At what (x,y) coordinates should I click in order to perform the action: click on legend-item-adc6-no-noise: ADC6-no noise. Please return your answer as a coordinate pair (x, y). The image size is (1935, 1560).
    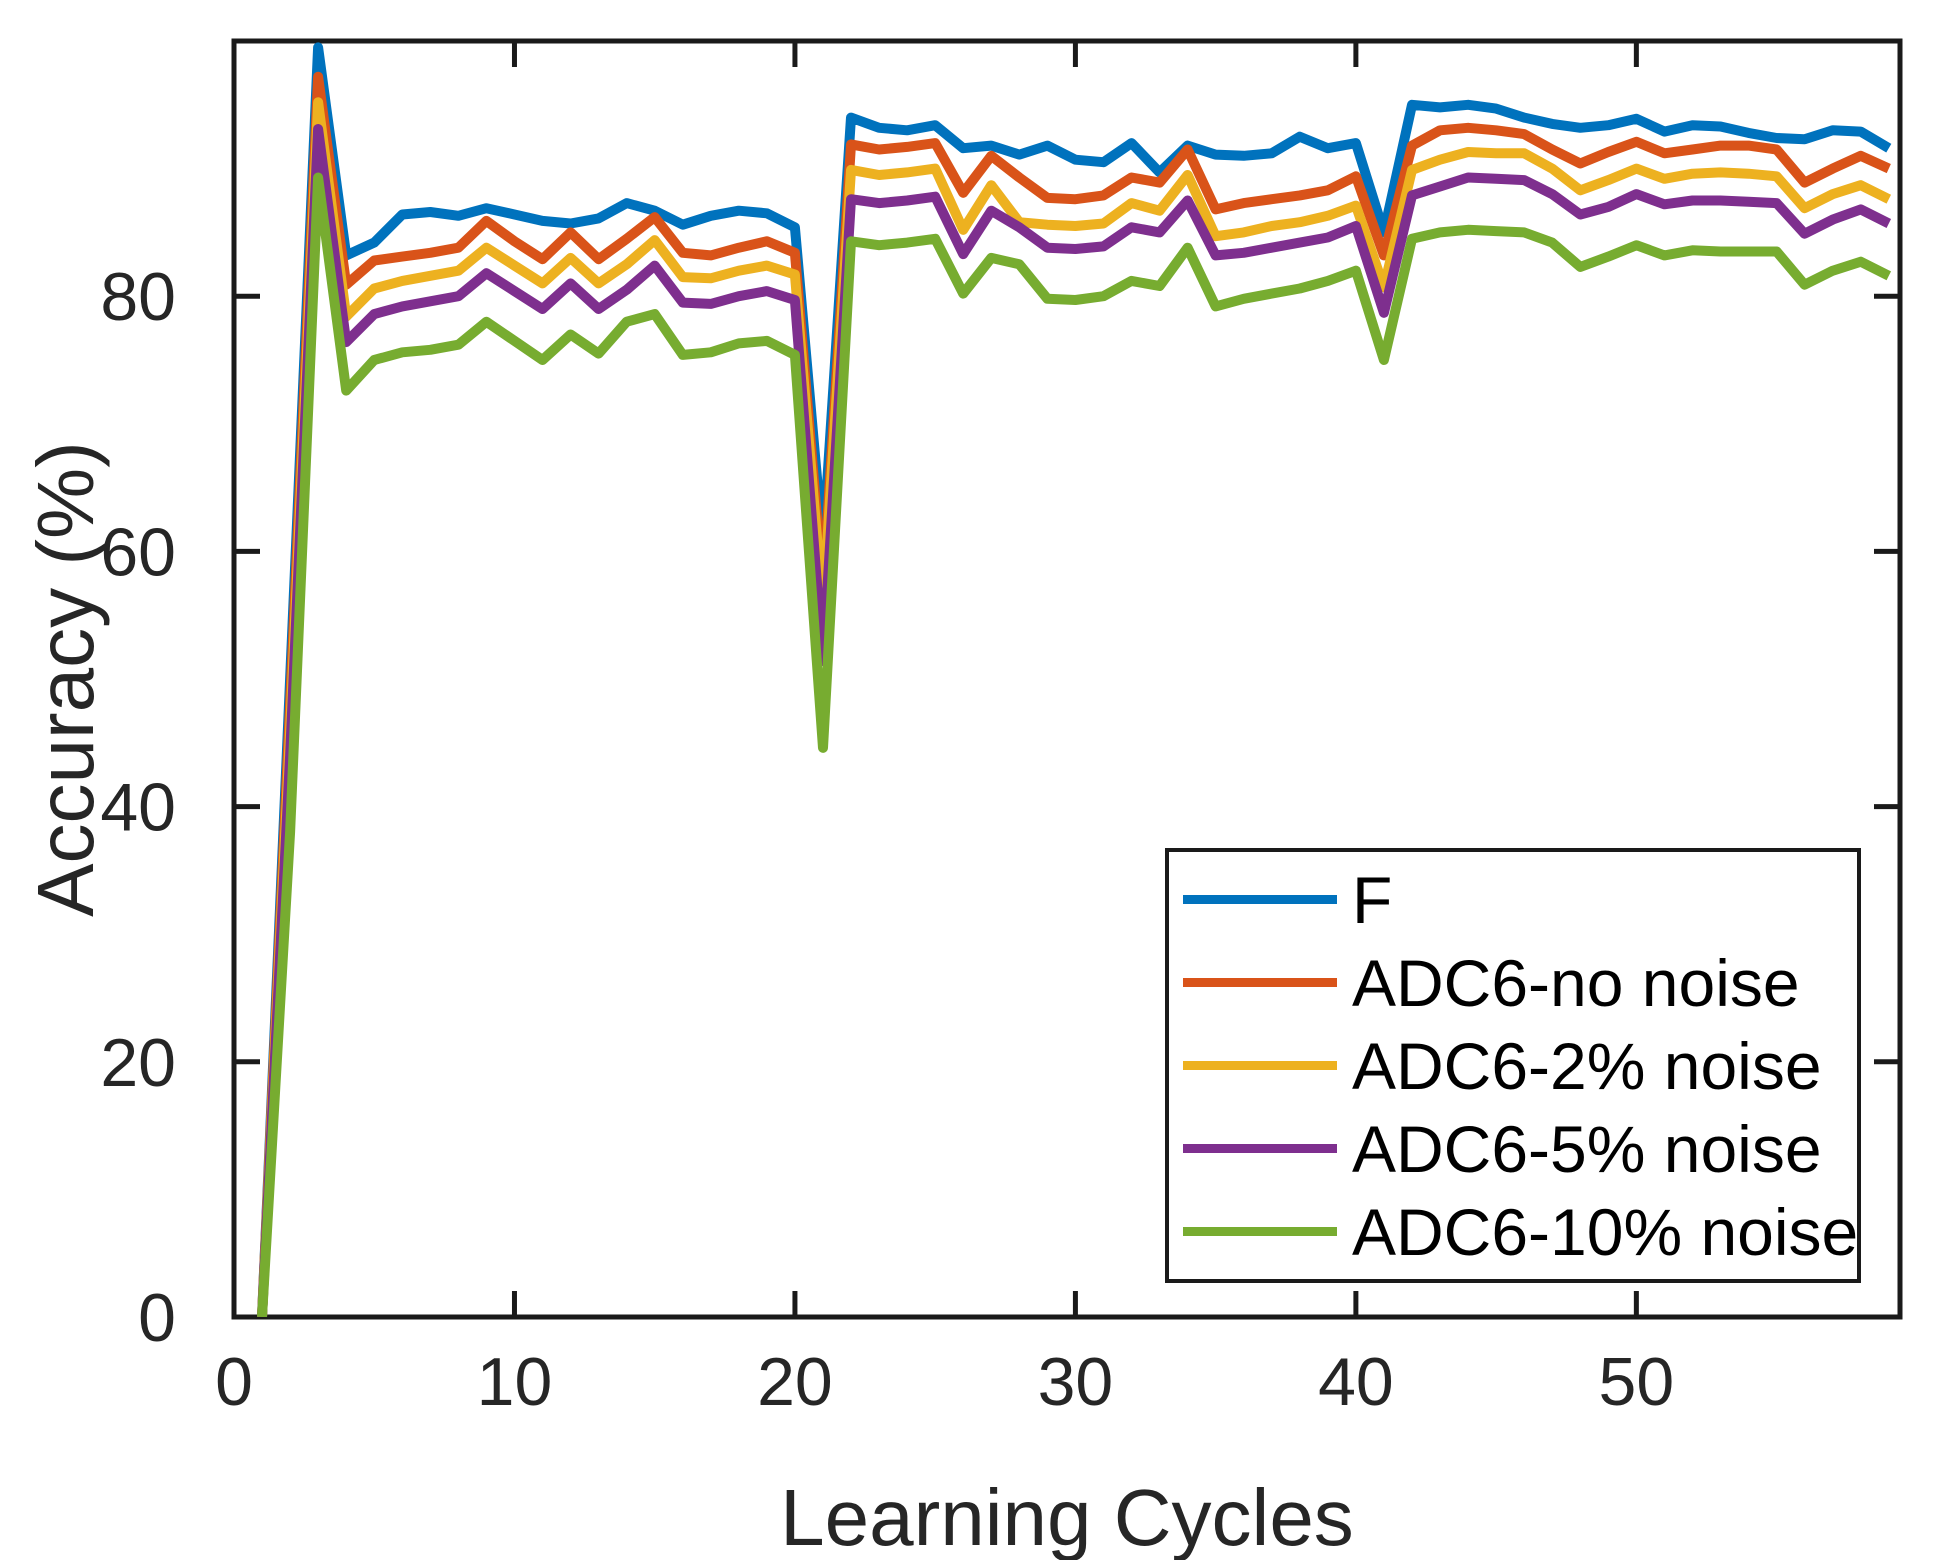
    Looking at the image, I should click on (1513, 983).